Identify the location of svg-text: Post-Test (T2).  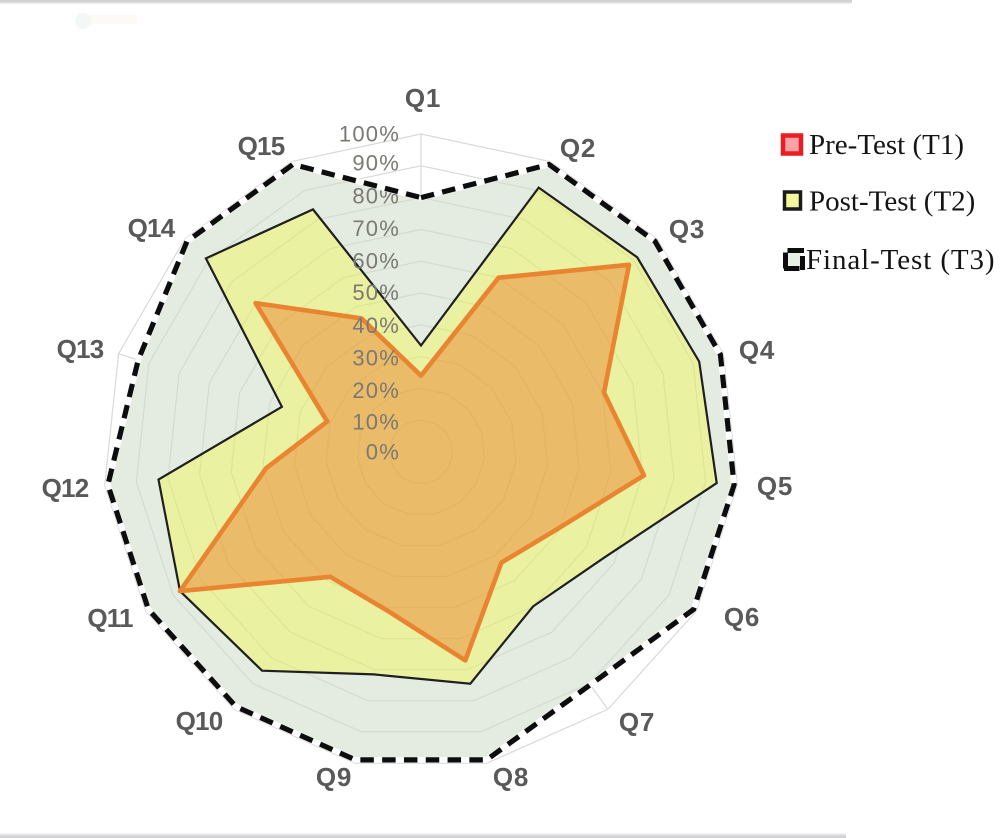
(892, 202).